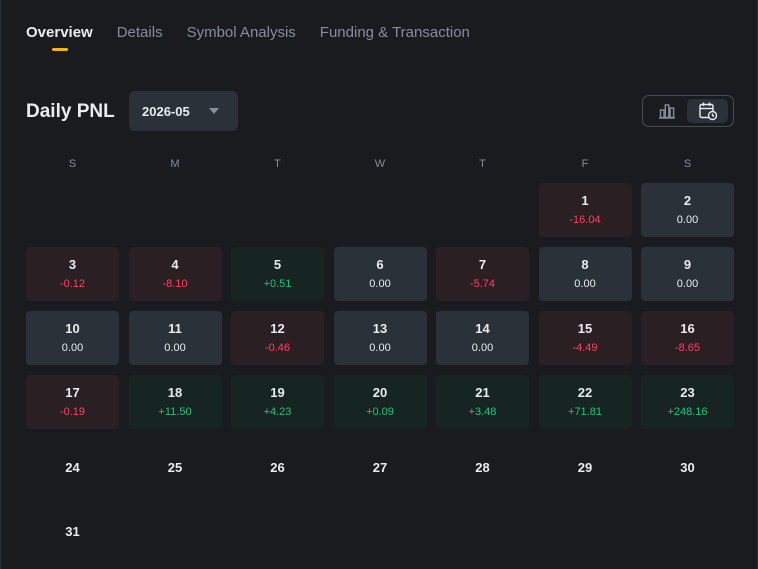 The height and width of the screenshot is (569, 758). Describe the element at coordinates (277, 264) in the screenshot. I see `day-number: 5` at that location.